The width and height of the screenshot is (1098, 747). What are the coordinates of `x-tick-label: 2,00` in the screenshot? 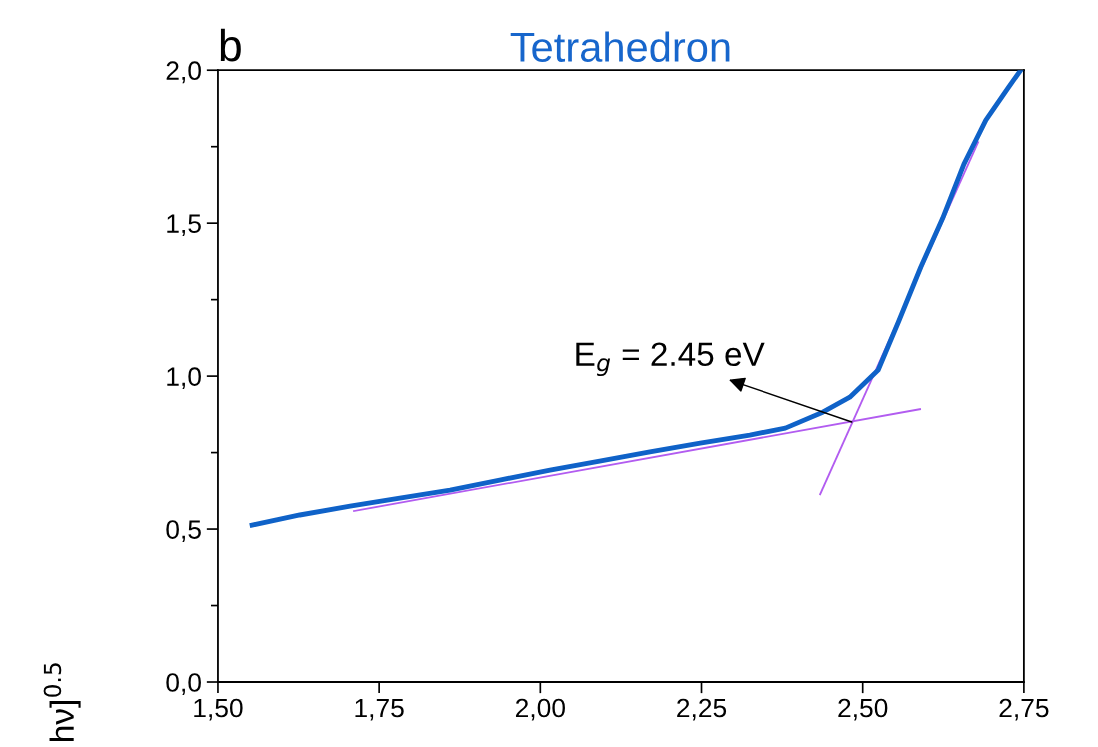 It's located at (540, 709).